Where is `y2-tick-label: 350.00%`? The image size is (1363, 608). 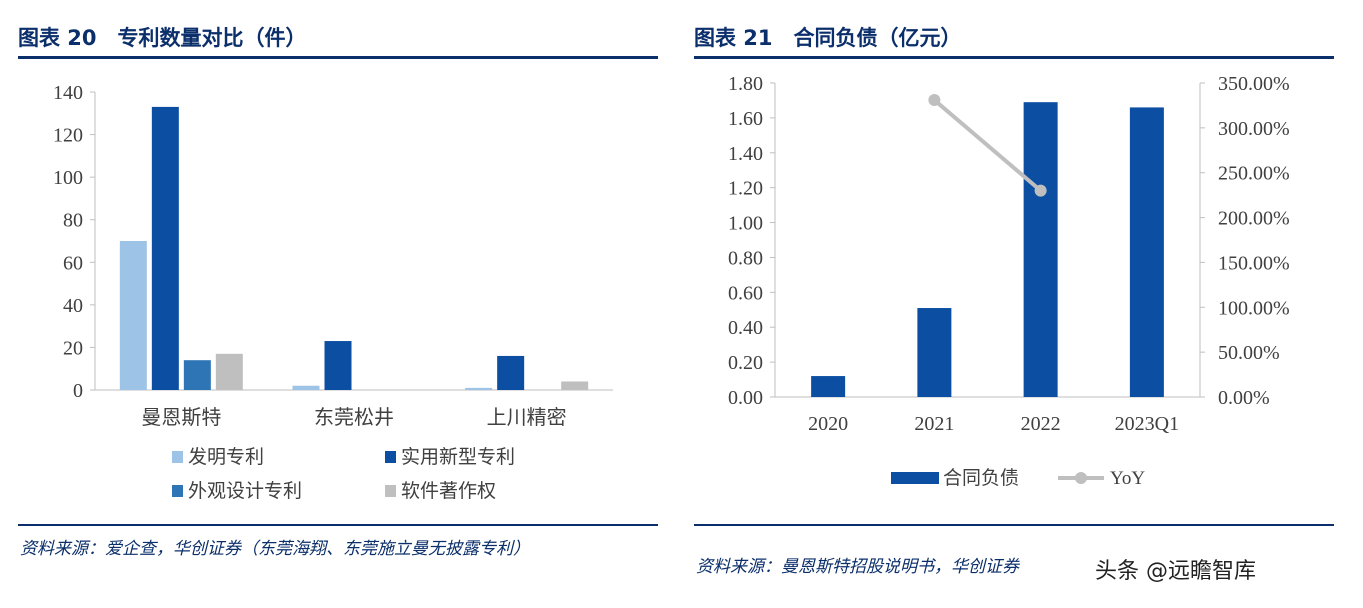
y2-tick-label: 350.00% is located at coordinates (1254, 84).